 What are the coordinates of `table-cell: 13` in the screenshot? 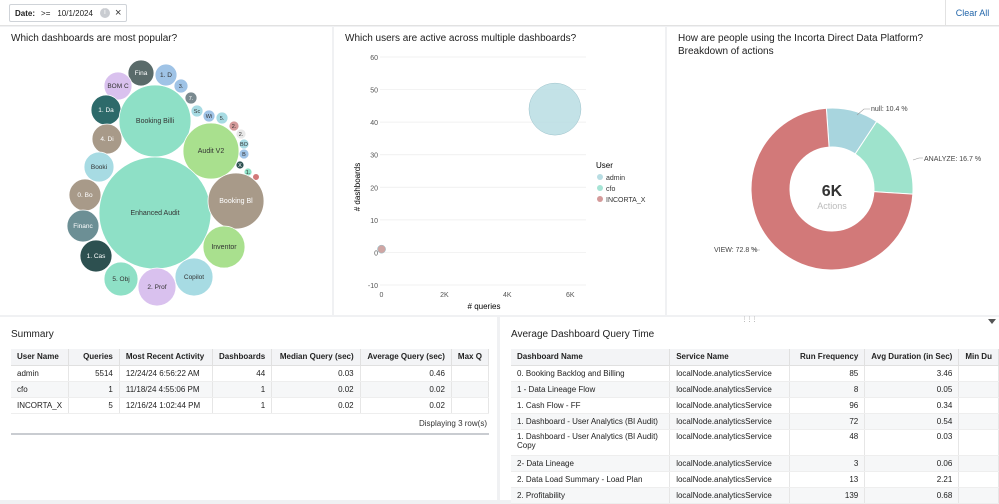 It's located at (827, 479).